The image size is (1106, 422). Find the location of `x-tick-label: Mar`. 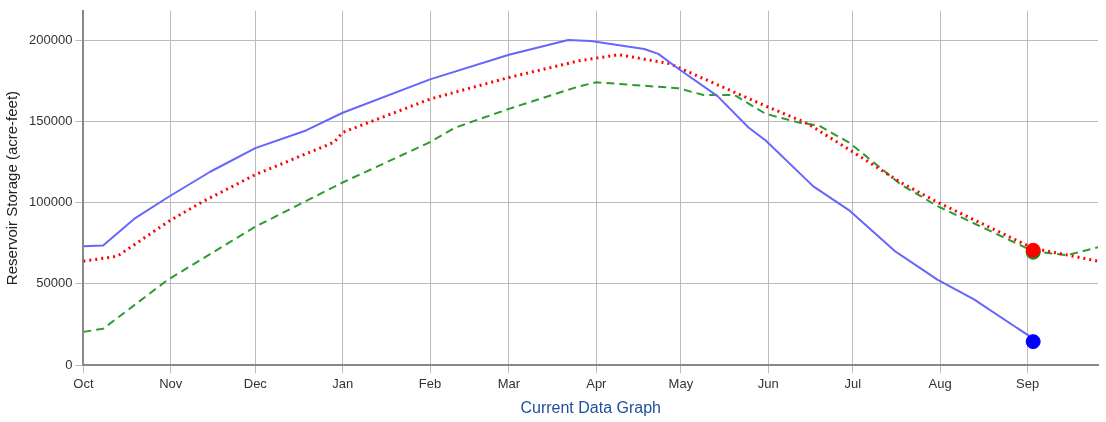

x-tick-label: Mar is located at coordinates (509, 383).